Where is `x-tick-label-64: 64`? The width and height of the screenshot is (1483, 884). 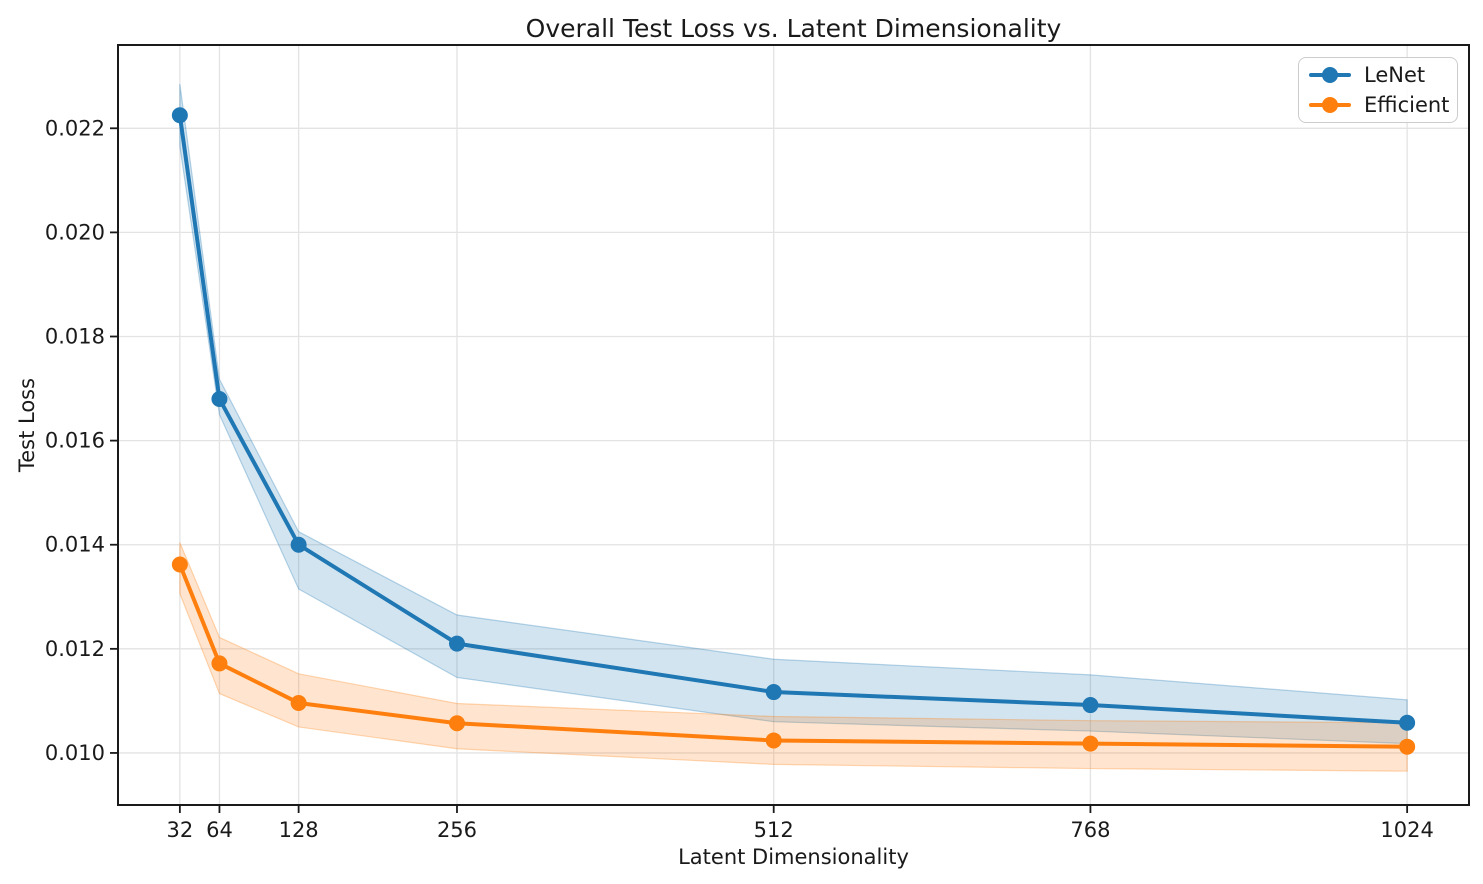 x-tick-label-64: 64 is located at coordinates (219, 830).